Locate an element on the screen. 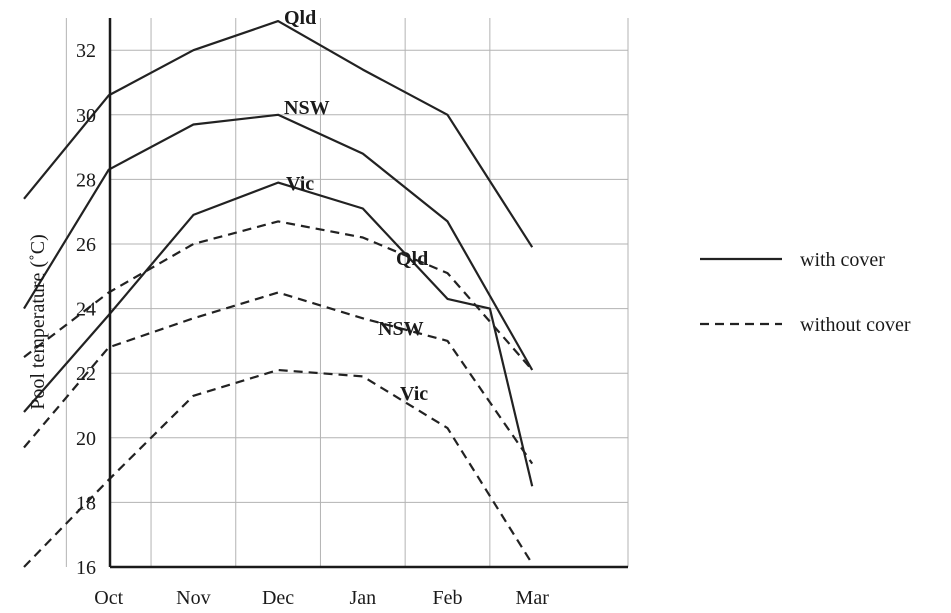 Image resolution: width=951 pixels, height=613 pixels. series-label-nsw-with-cover: NSW is located at coordinates (307, 108).